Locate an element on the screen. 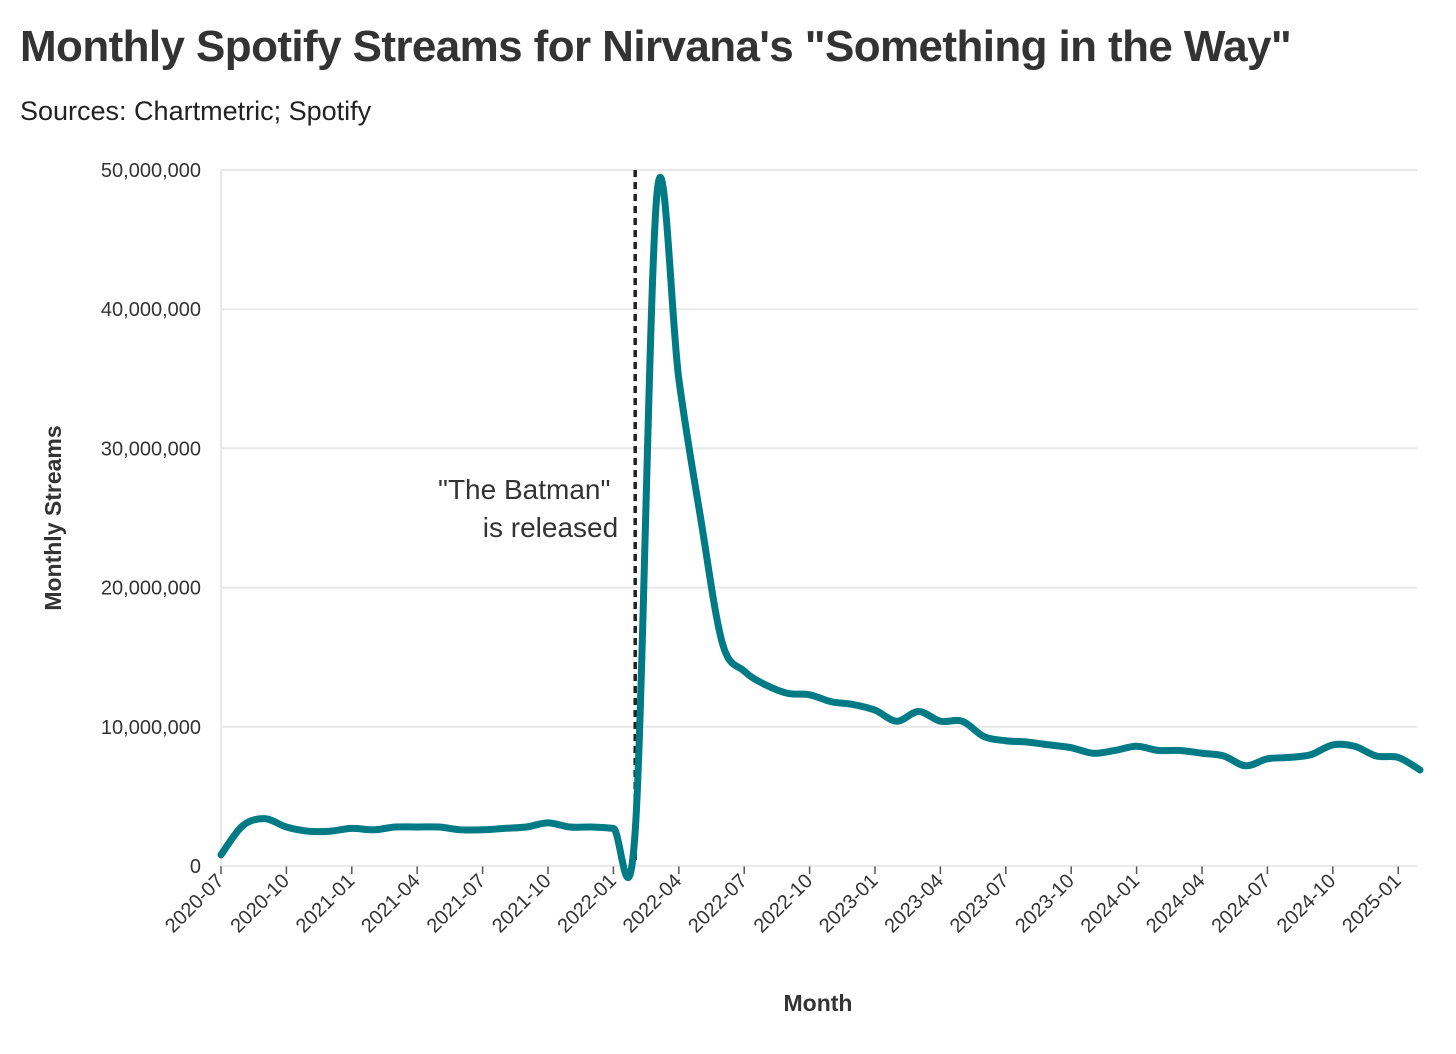 This screenshot has width=1456, height=1054. y-tick-label: 50,000,000 is located at coordinates (151, 171).